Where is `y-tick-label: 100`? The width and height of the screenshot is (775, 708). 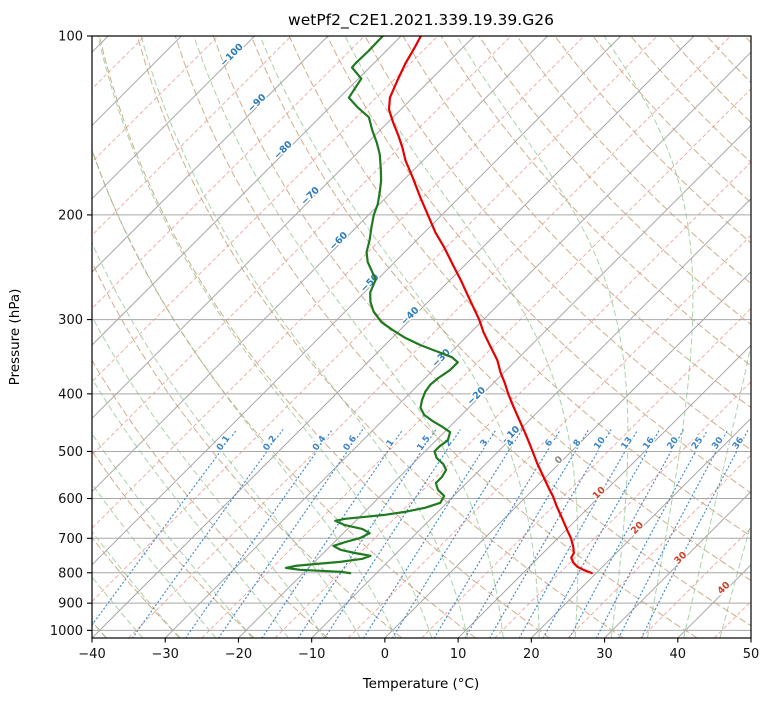
y-tick-label: 100 is located at coordinates (70, 37).